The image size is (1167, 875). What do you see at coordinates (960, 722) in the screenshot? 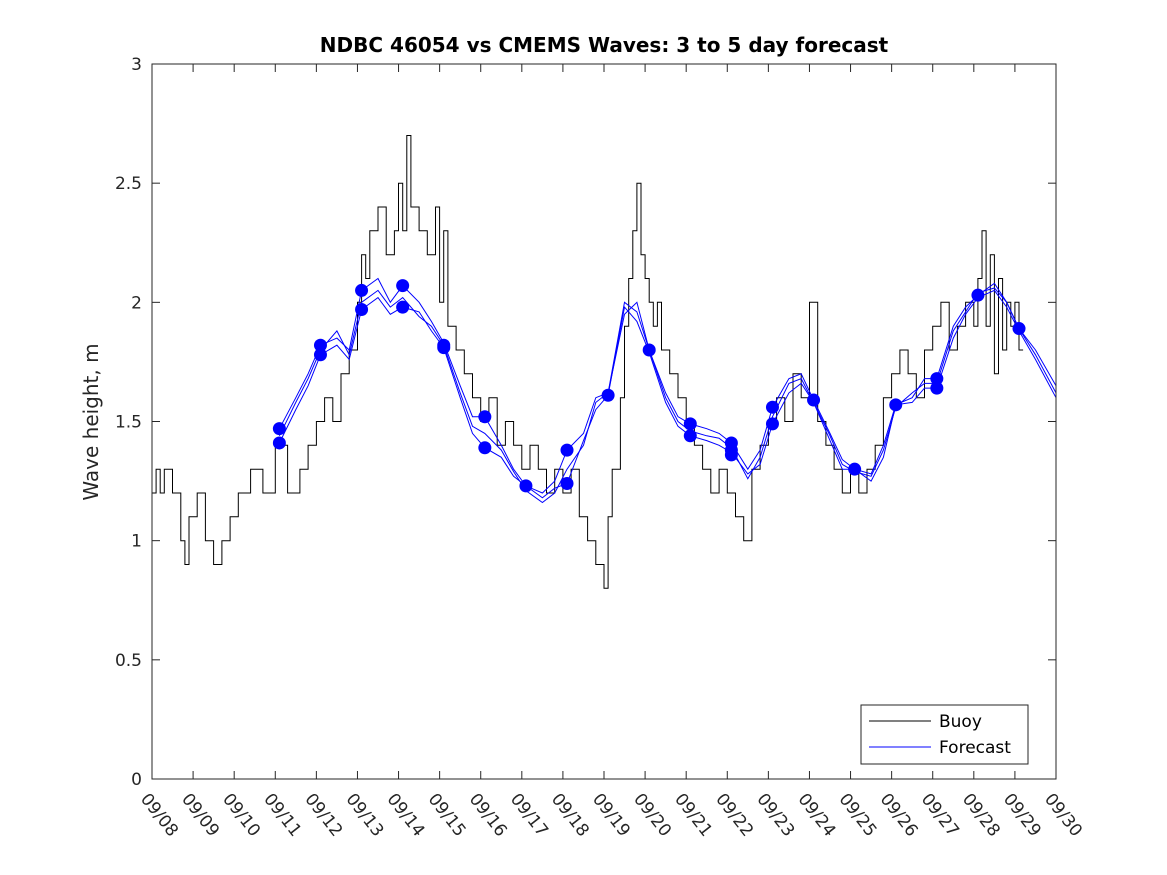
I see `legend-label-buoy: Buoy` at bounding box center [960, 722].